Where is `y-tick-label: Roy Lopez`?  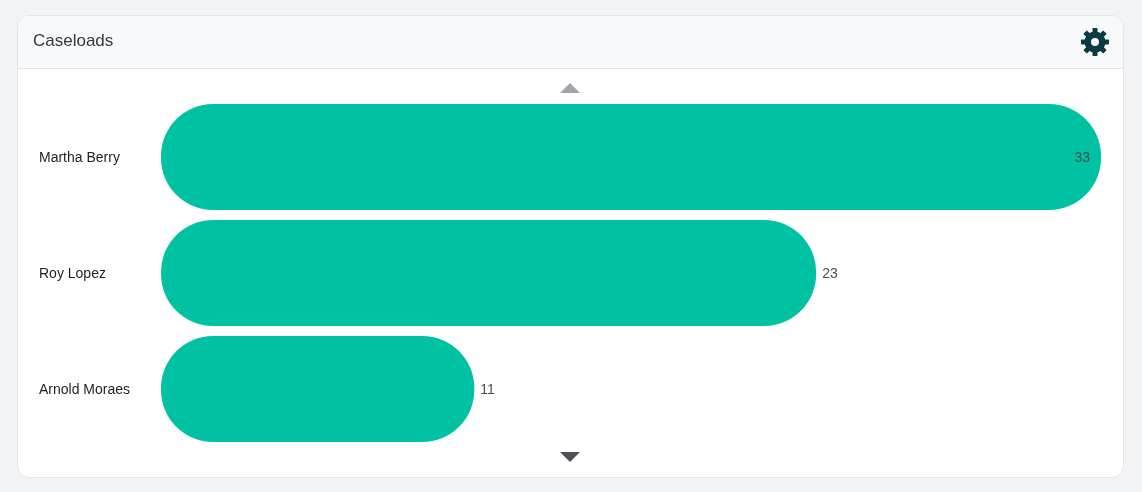
y-tick-label: Roy Lopez is located at coordinates (72, 273).